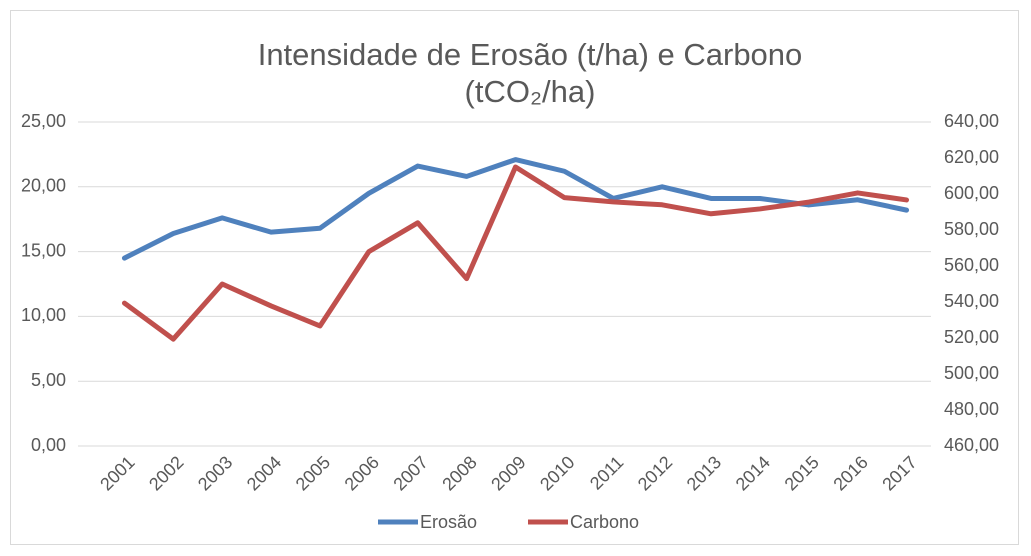 The height and width of the screenshot is (556, 1031). What do you see at coordinates (971, 193) in the screenshot?
I see `y2-tick-label: 600,00` at bounding box center [971, 193].